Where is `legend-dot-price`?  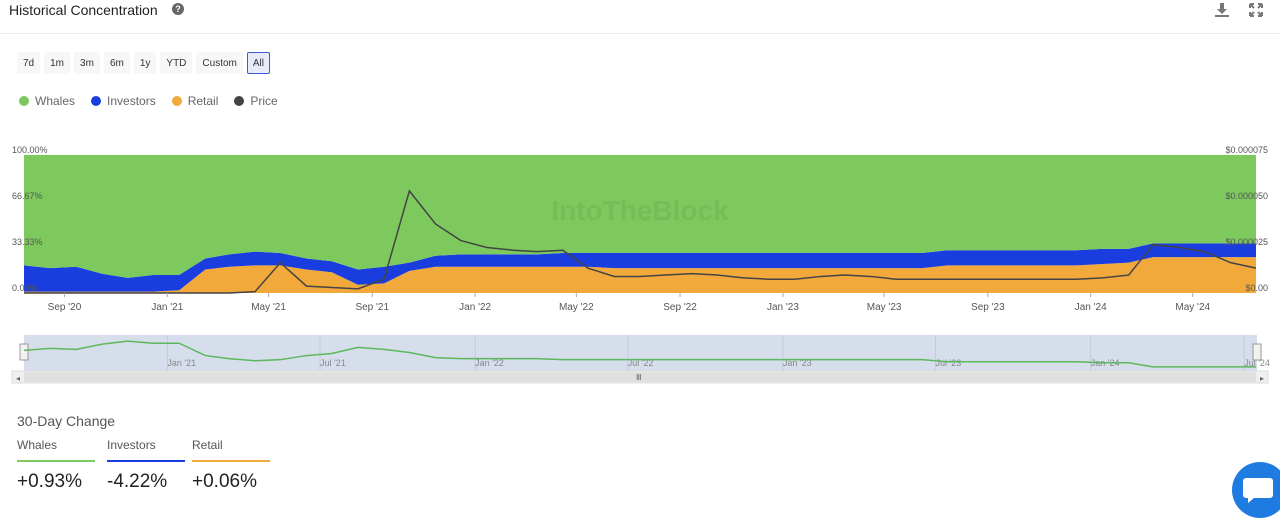 legend-dot-price is located at coordinates (239, 101).